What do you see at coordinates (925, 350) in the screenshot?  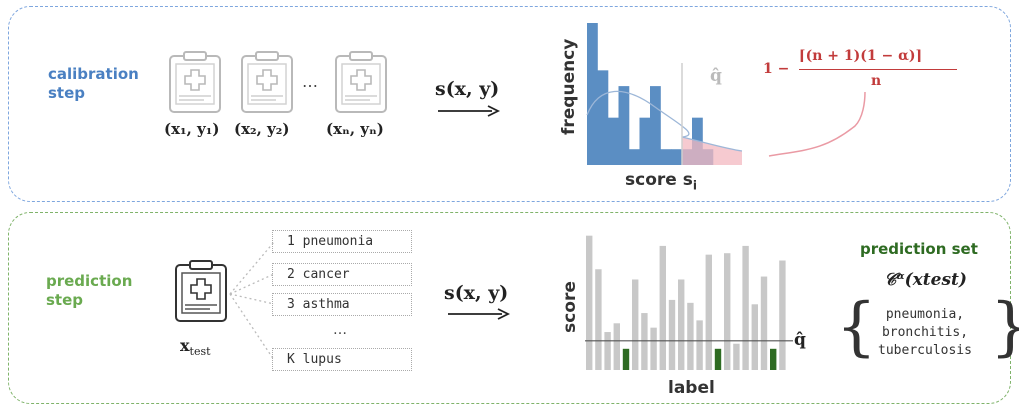 I see `set-item: tuberculosis` at bounding box center [925, 350].